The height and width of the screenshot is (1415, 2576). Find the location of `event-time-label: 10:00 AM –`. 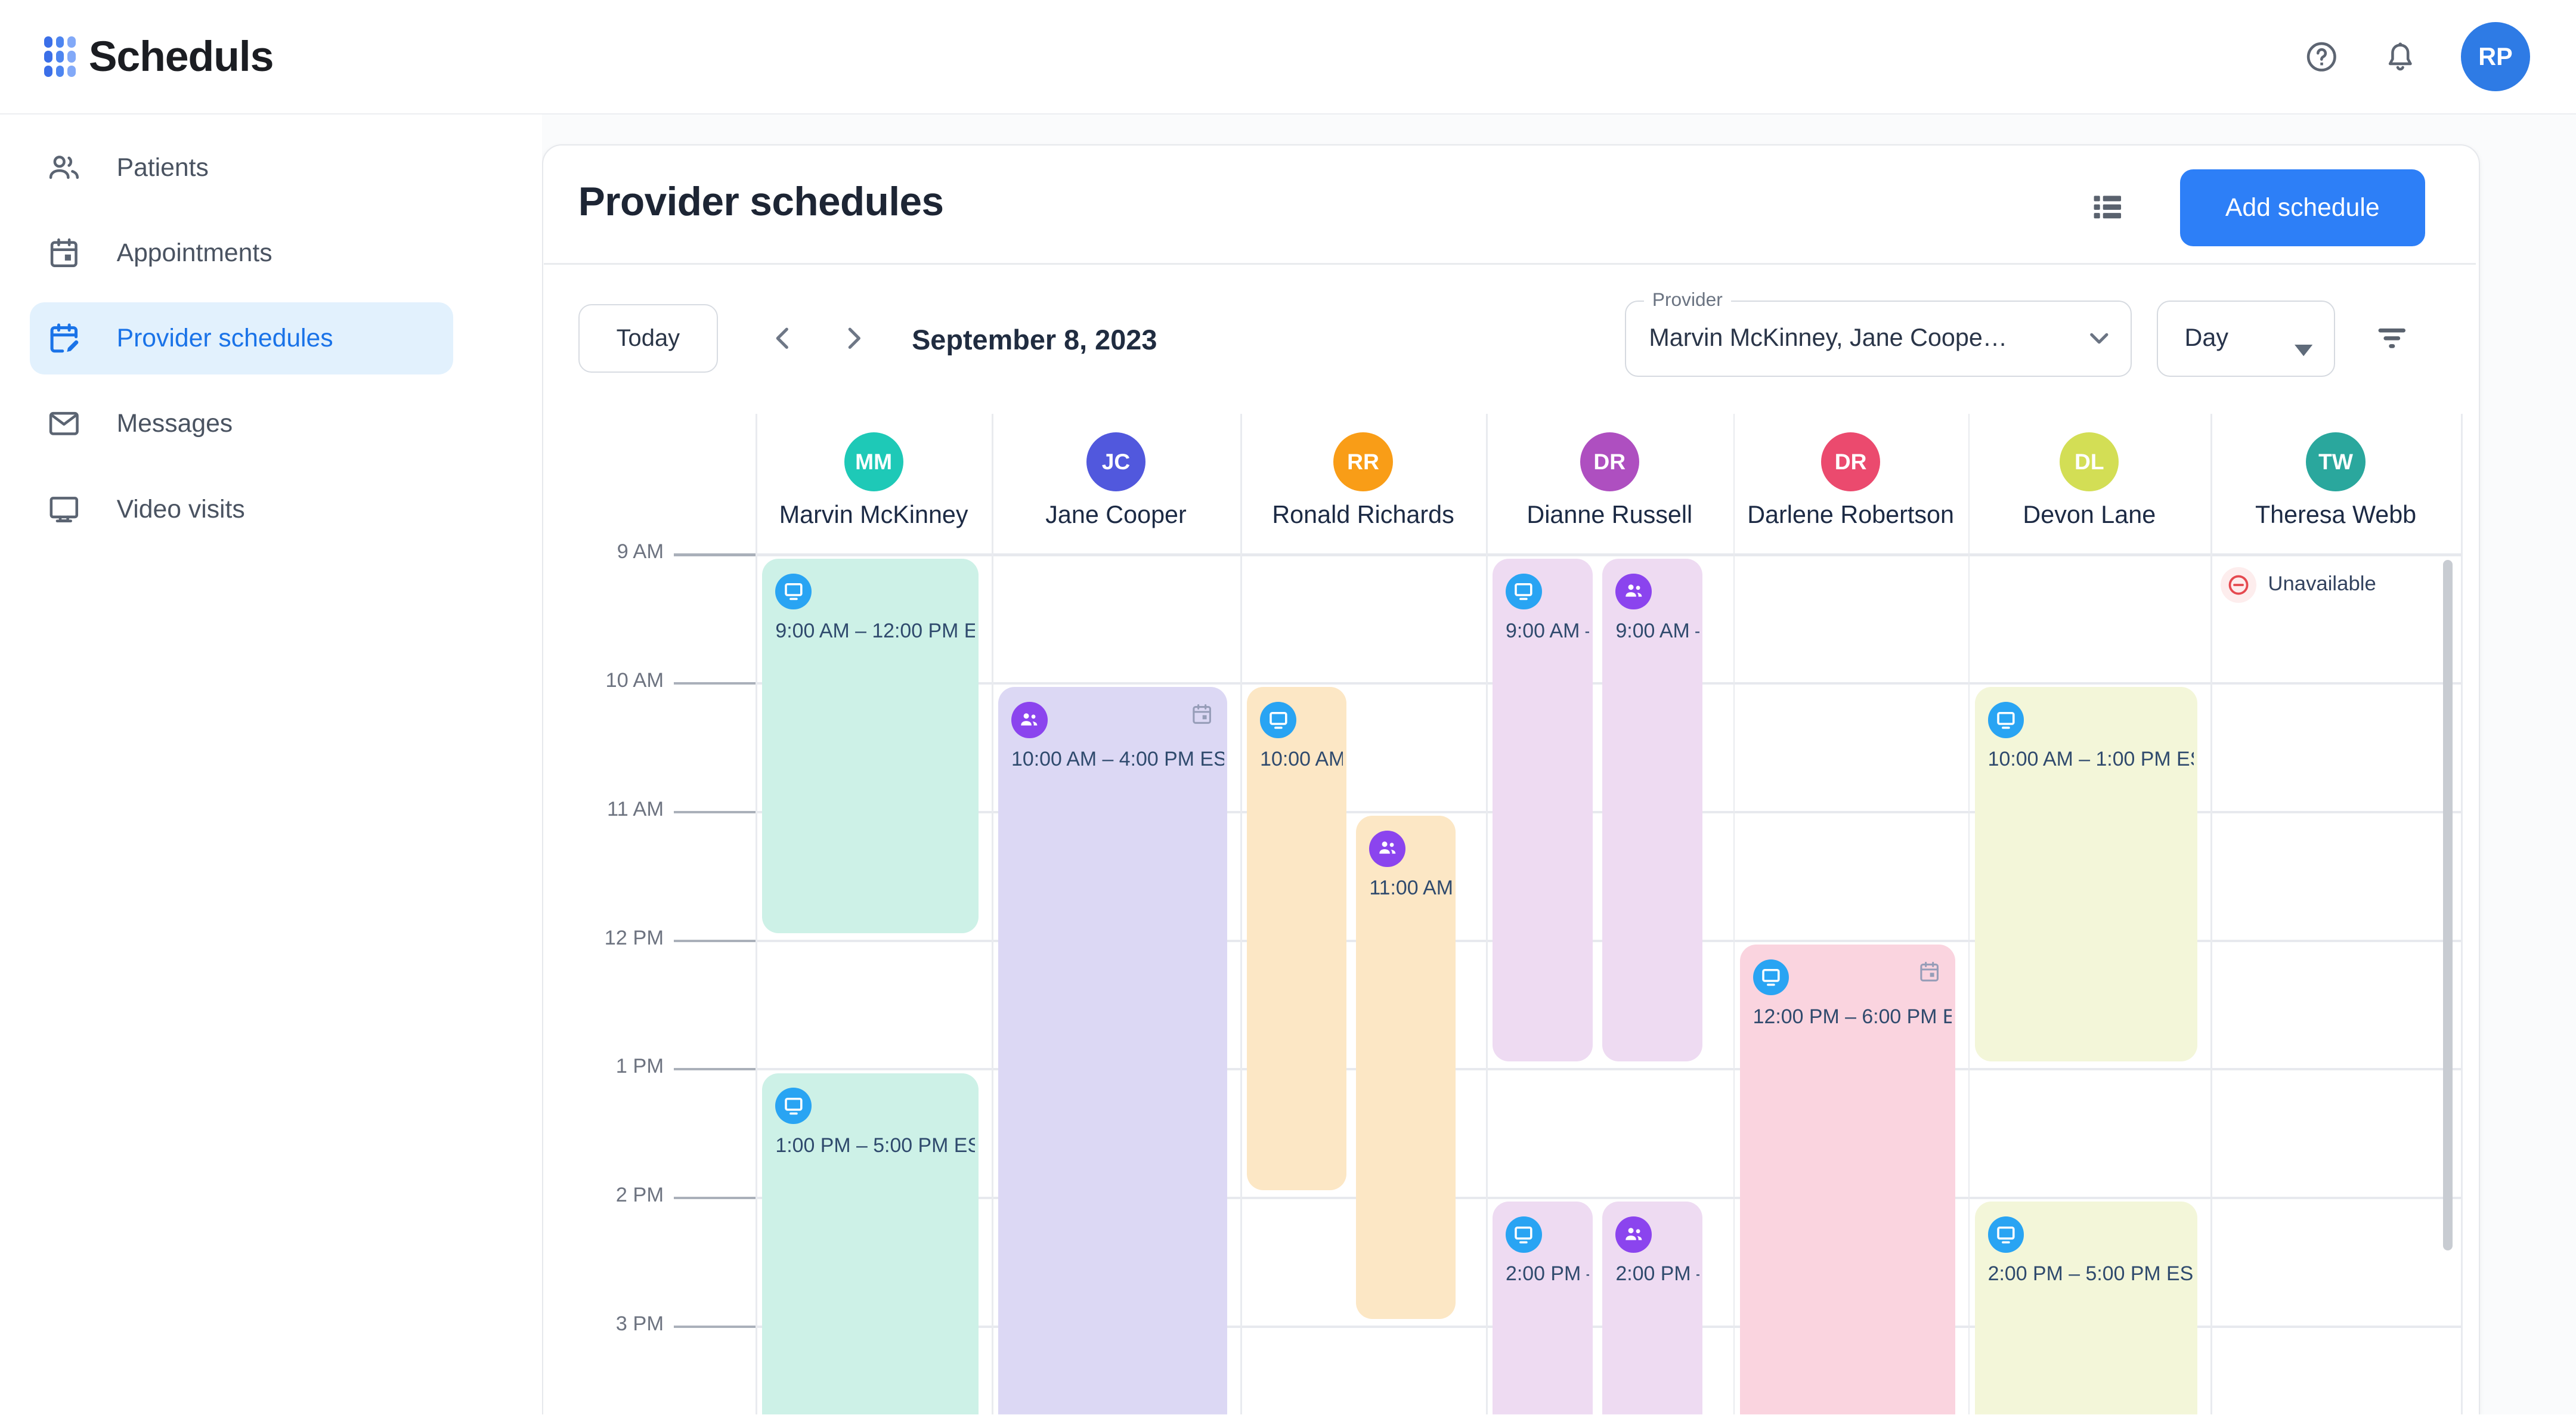

event-time-label: 10:00 AM – is located at coordinates (1302, 759).